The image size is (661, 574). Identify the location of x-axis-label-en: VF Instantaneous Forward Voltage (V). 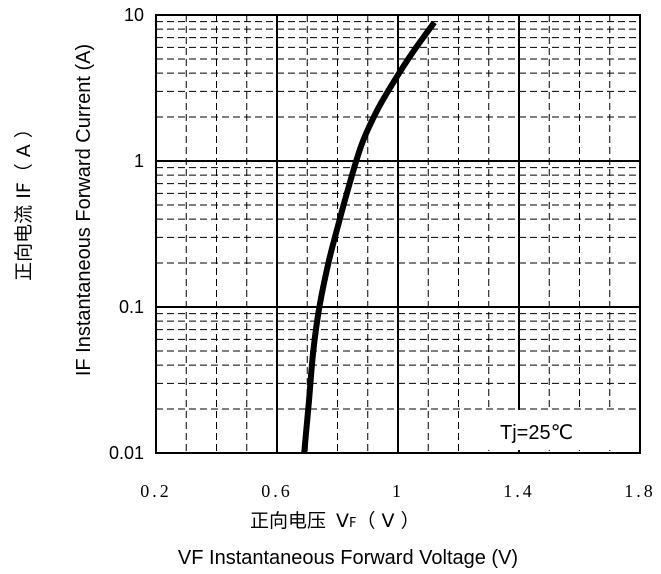
(348, 558).